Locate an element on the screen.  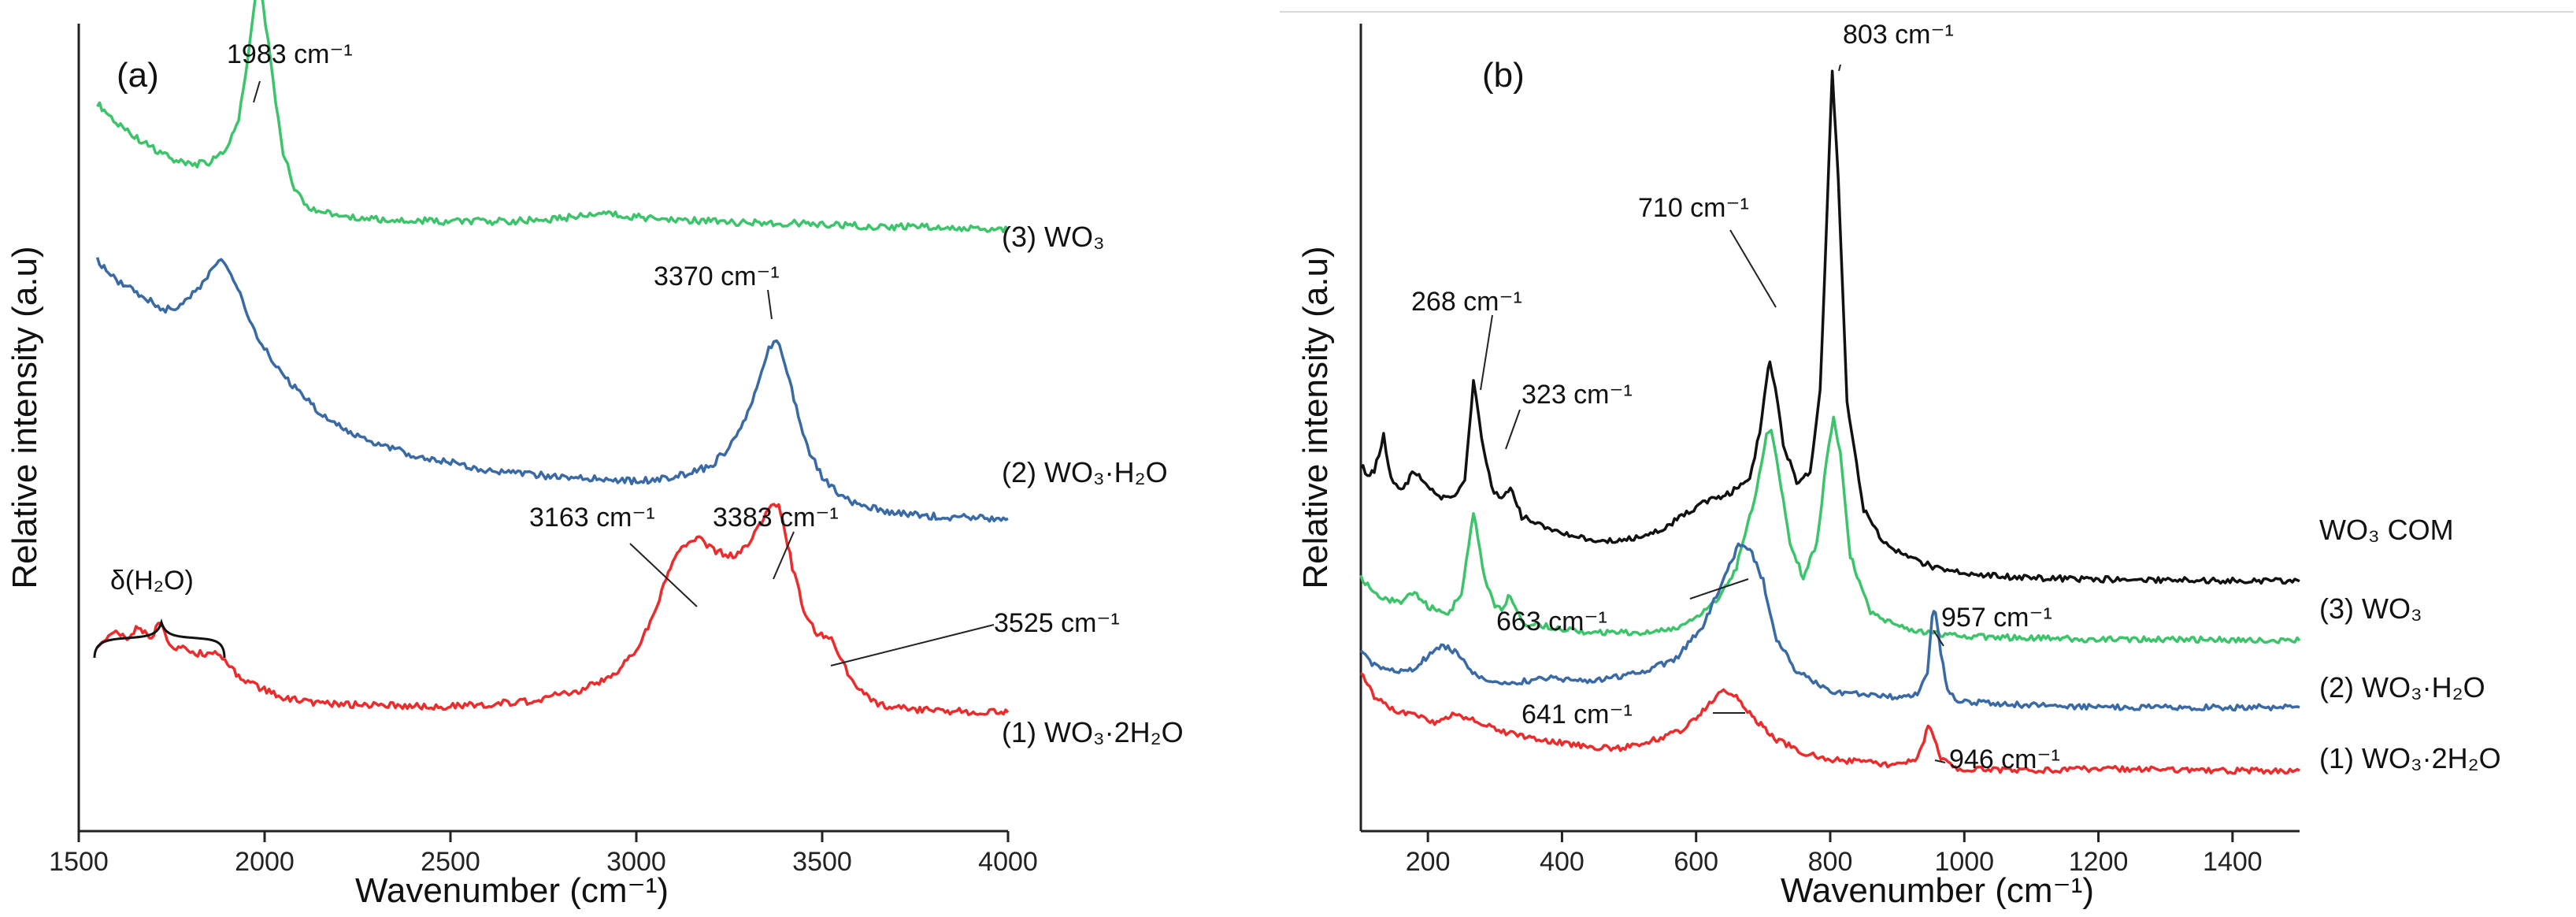
annotation-1983: 1983 cm⁻¹ is located at coordinates (290, 54).